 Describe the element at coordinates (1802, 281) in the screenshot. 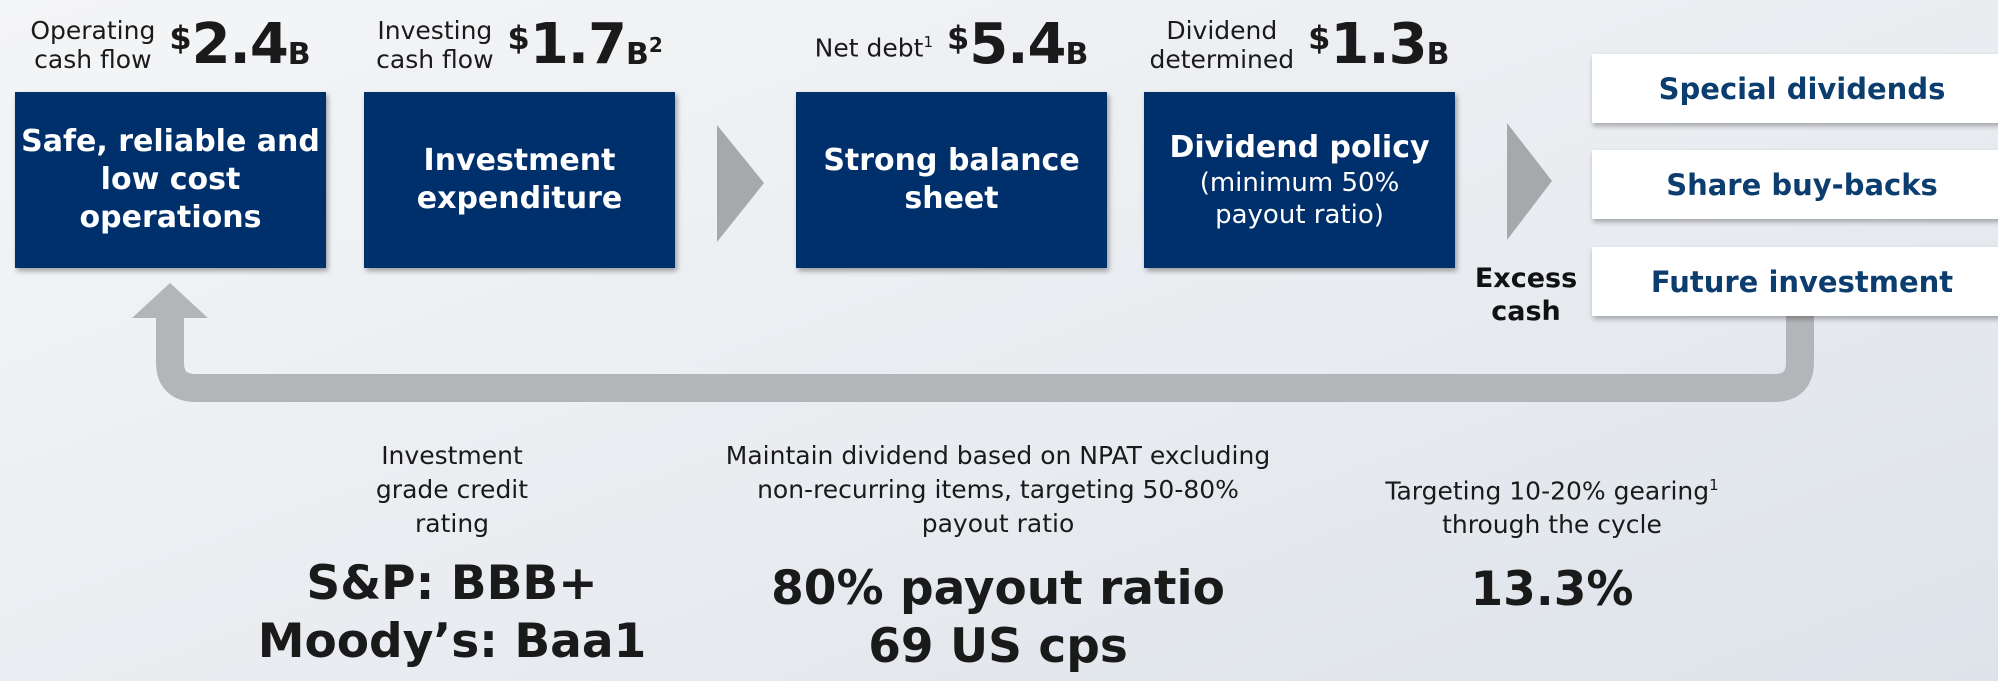

I see `option-label: Future investment` at that location.